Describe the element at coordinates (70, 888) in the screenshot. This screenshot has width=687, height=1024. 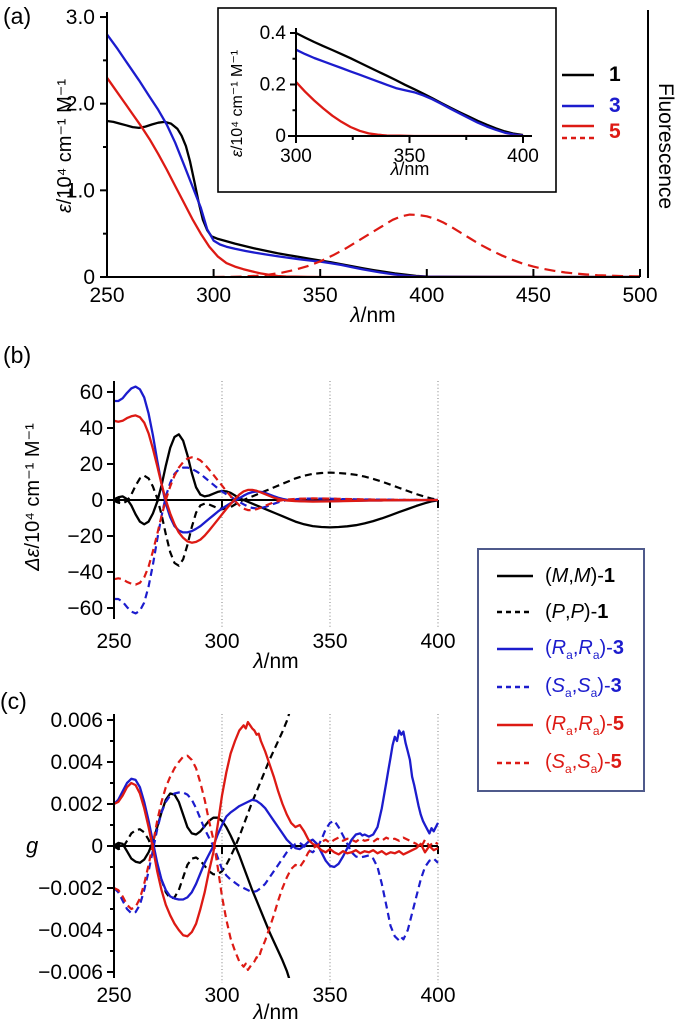
I see `svg-text: −0.002` at that location.